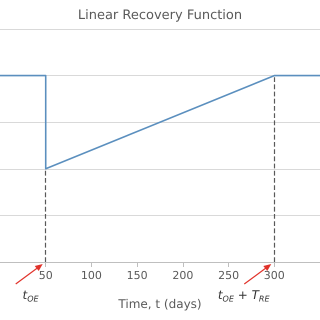 This screenshot has height=320, width=320. What do you see at coordinates (183, 275) in the screenshot?
I see `x-tick-label: 200` at bounding box center [183, 275].